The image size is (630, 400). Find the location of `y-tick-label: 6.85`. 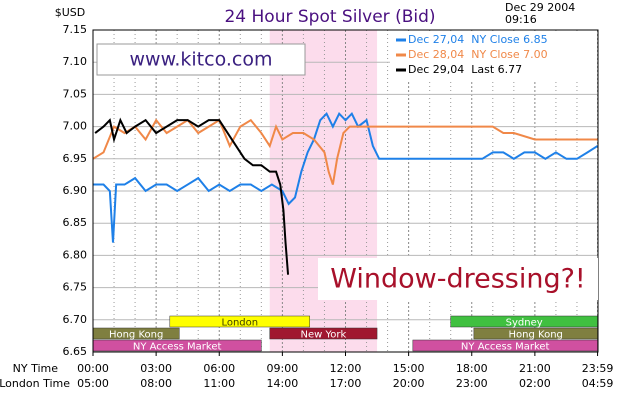

y-tick-label: 6.85 is located at coordinates (75, 222).